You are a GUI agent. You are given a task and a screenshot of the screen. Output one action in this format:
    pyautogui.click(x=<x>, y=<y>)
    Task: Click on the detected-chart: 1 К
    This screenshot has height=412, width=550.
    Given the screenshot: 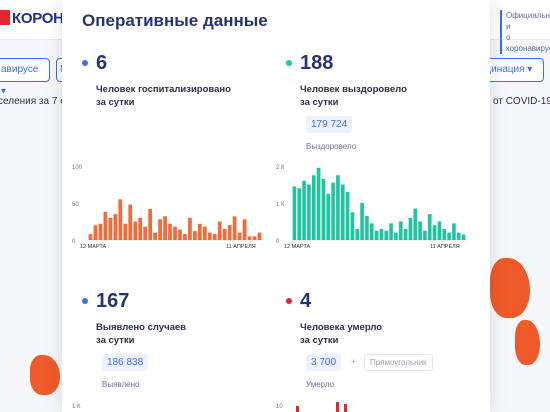 What is the action you would take?
    pyautogui.click(x=170, y=405)
    